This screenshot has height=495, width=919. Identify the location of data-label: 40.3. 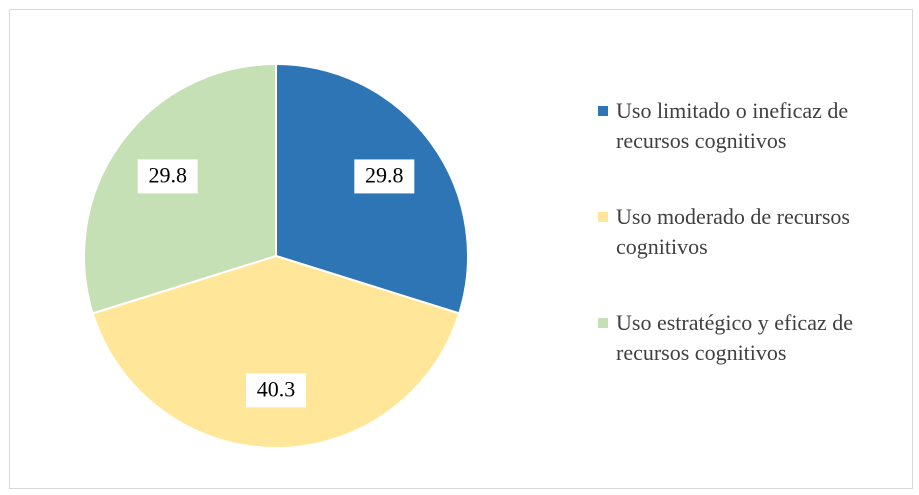
(276, 388).